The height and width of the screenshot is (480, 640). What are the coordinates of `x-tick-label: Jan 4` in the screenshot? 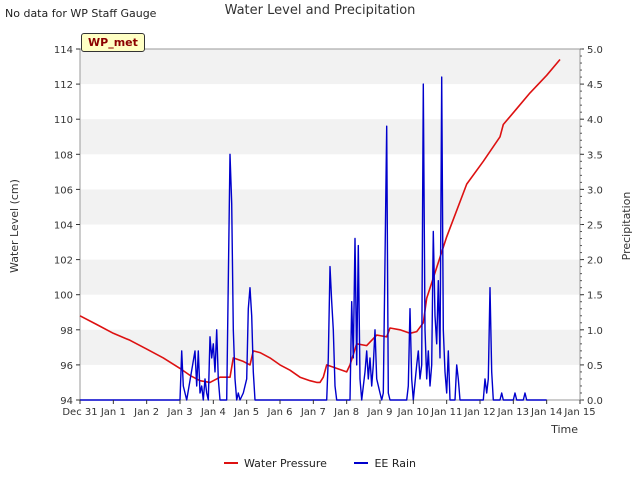 It's located at (213, 412).